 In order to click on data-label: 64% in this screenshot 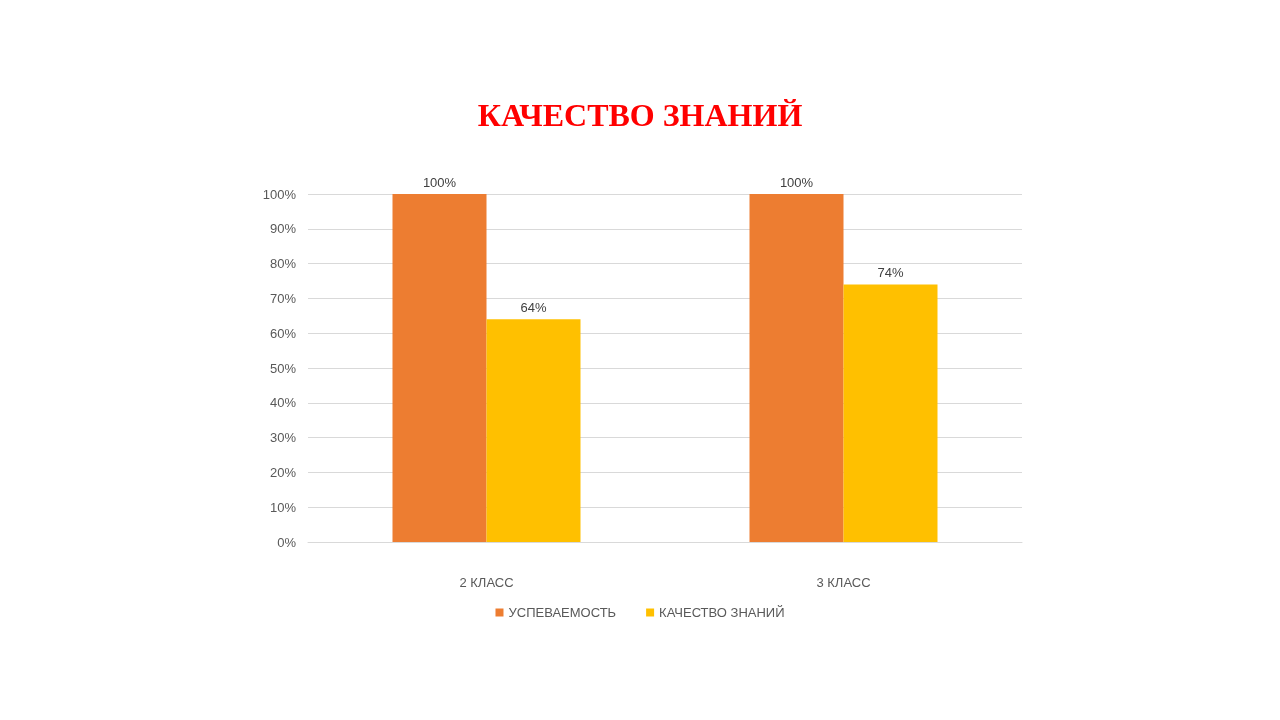, I will do `click(533, 308)`.